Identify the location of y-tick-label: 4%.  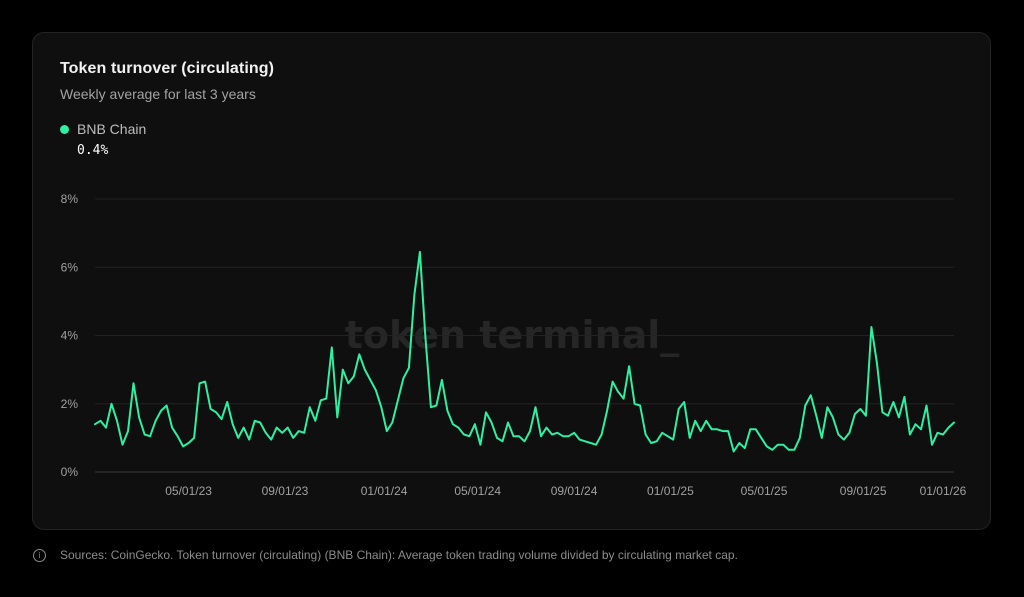
(70, 336).